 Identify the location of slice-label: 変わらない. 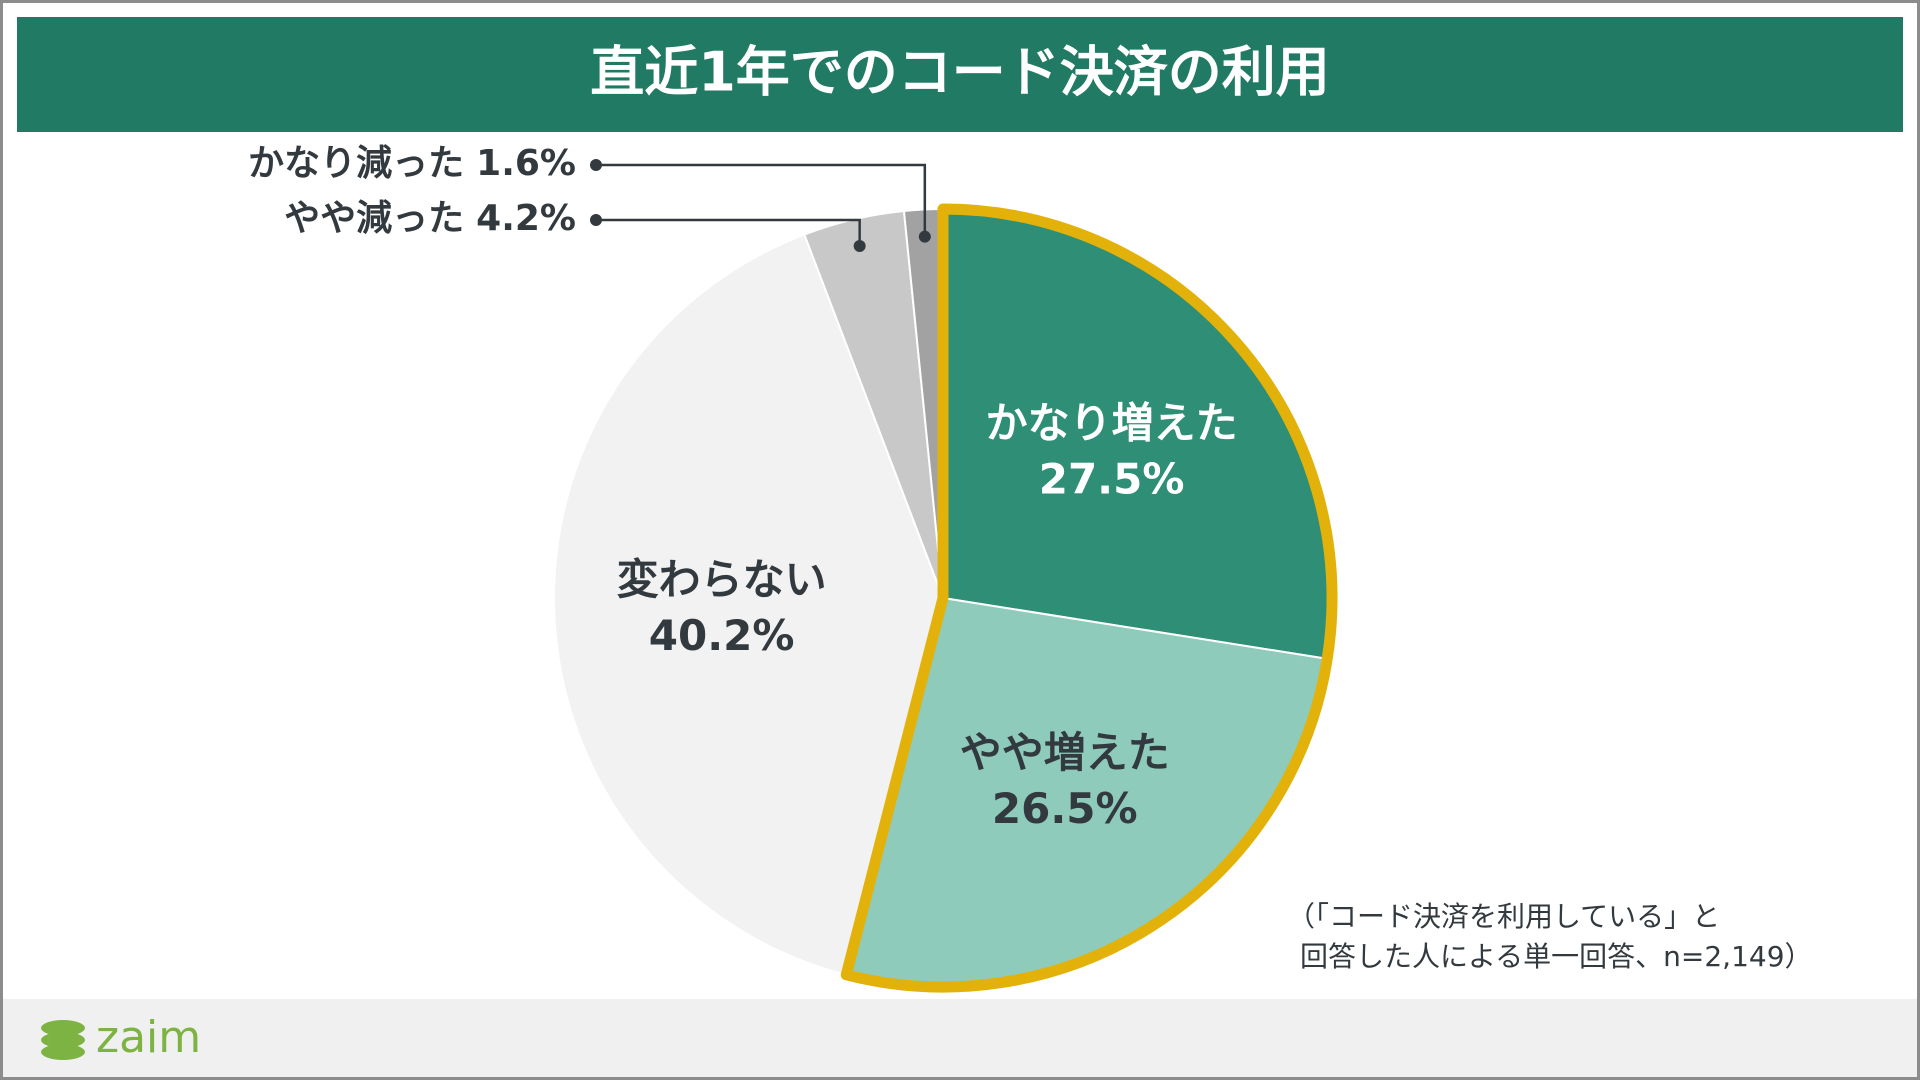
(722, 579).